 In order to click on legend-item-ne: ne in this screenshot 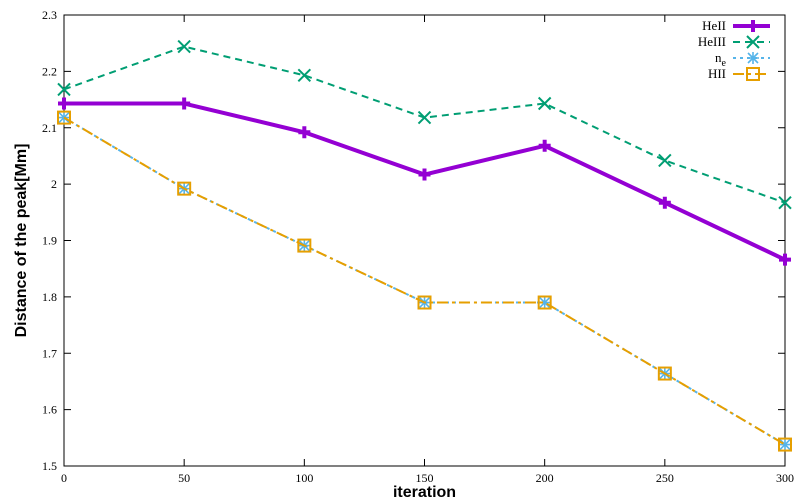, I will do `click(742, 59)`.